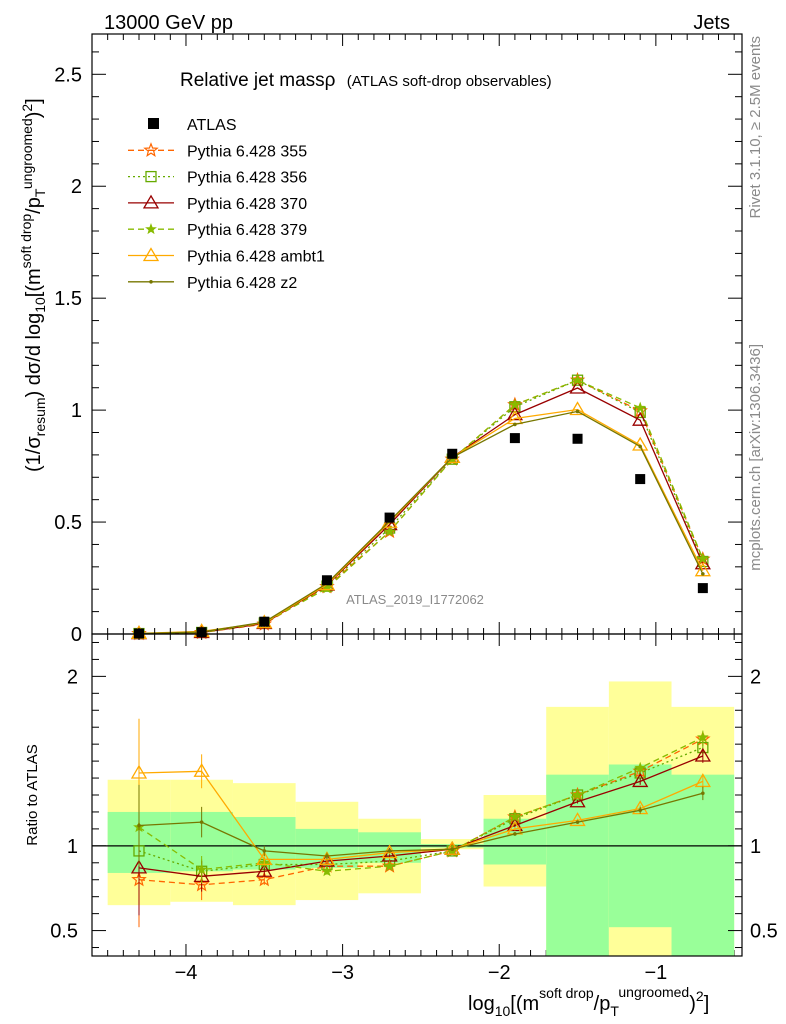  What do you see at coordinates (153, 123) in the screenshot?
I see `legend-marker-atlas` at bounding box center [153, 123].